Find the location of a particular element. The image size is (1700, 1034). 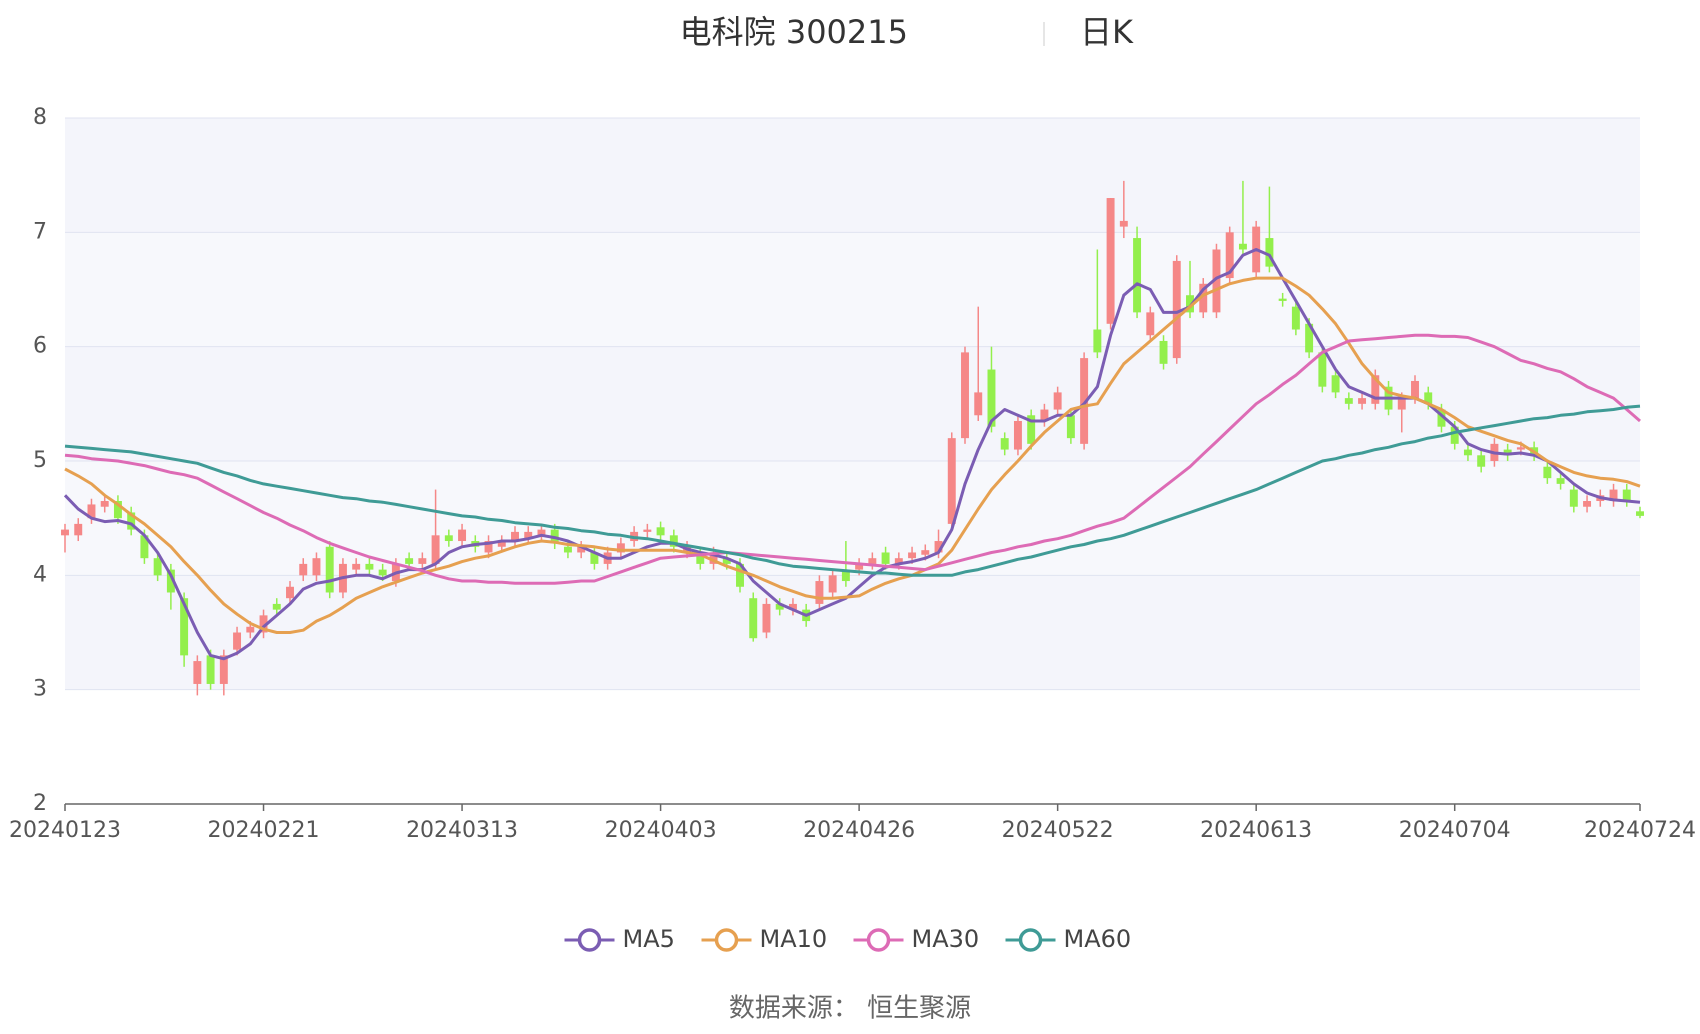

chart-title: 电科院 300215 is located at coordinates (794, 32).